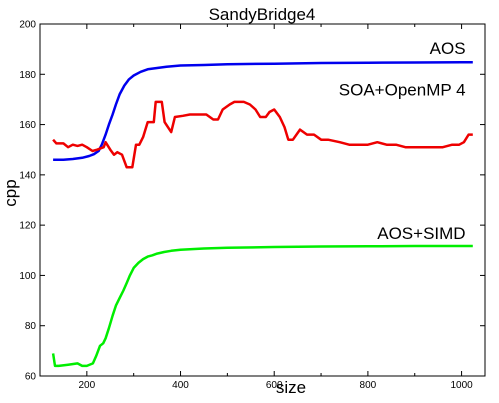 This screenshot has width=499, height=403. I want to click on y-tick-label: 140, so click(27, 175).